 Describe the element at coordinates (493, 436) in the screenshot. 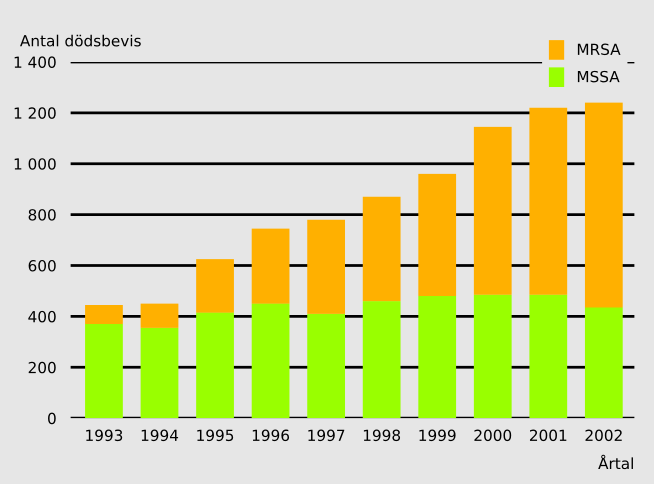

I see `x-tick-label: 2000` at that location.